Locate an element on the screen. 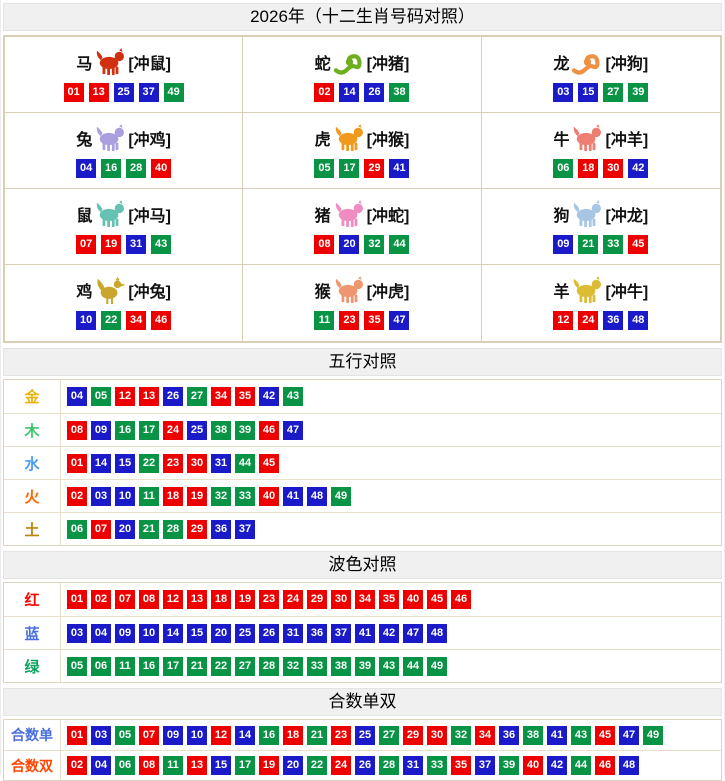 The width and height of the screenshot is (725, 781). row-label: 绿 is located at coordinates (32, 666).